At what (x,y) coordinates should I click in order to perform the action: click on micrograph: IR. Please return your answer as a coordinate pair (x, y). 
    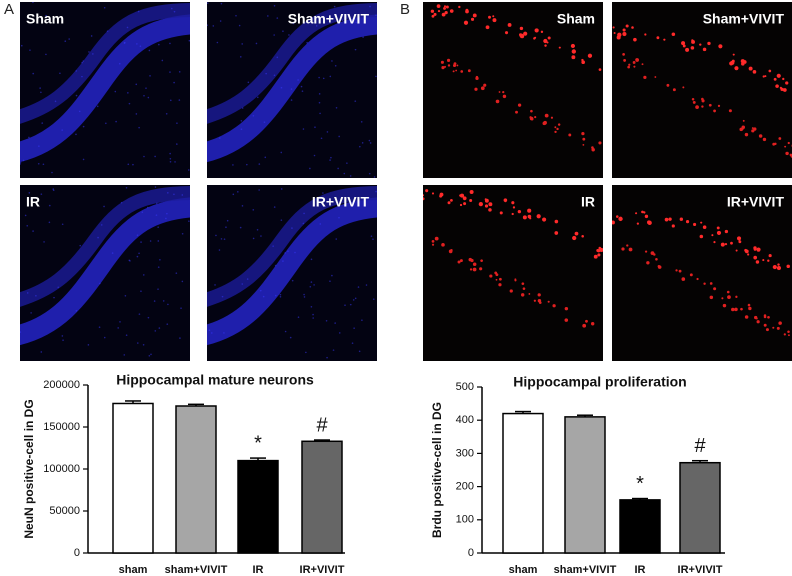
    Looking at the image, I should click on (105, 273).